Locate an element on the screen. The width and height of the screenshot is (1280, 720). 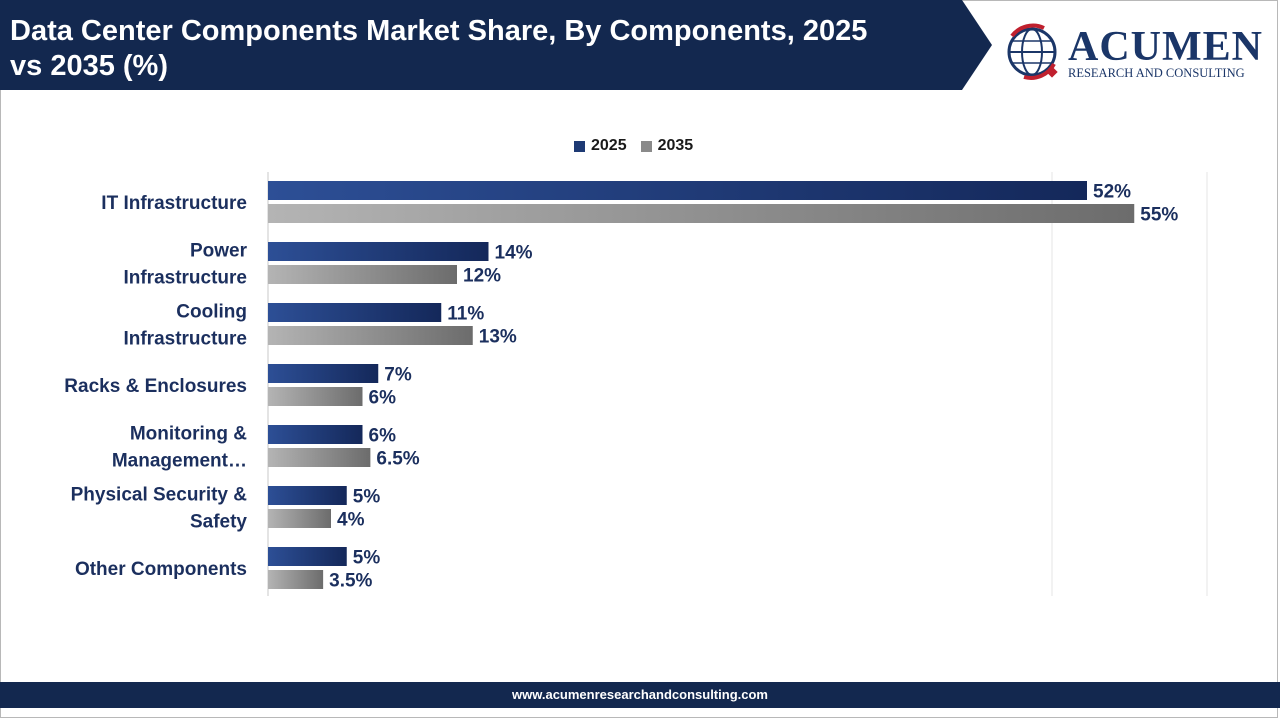
category-label: Monitoring & is located at coordinates (188, 434).